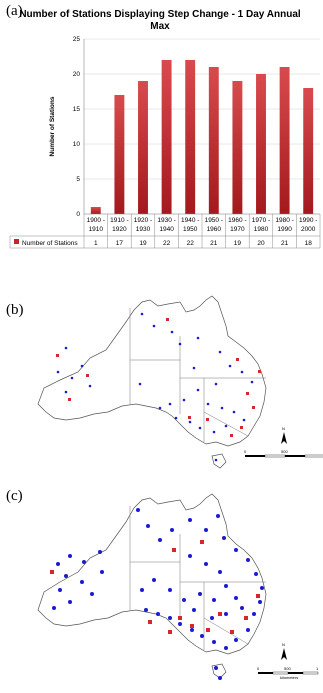  I want to click on data-table-value: 1, so click(96, 243).